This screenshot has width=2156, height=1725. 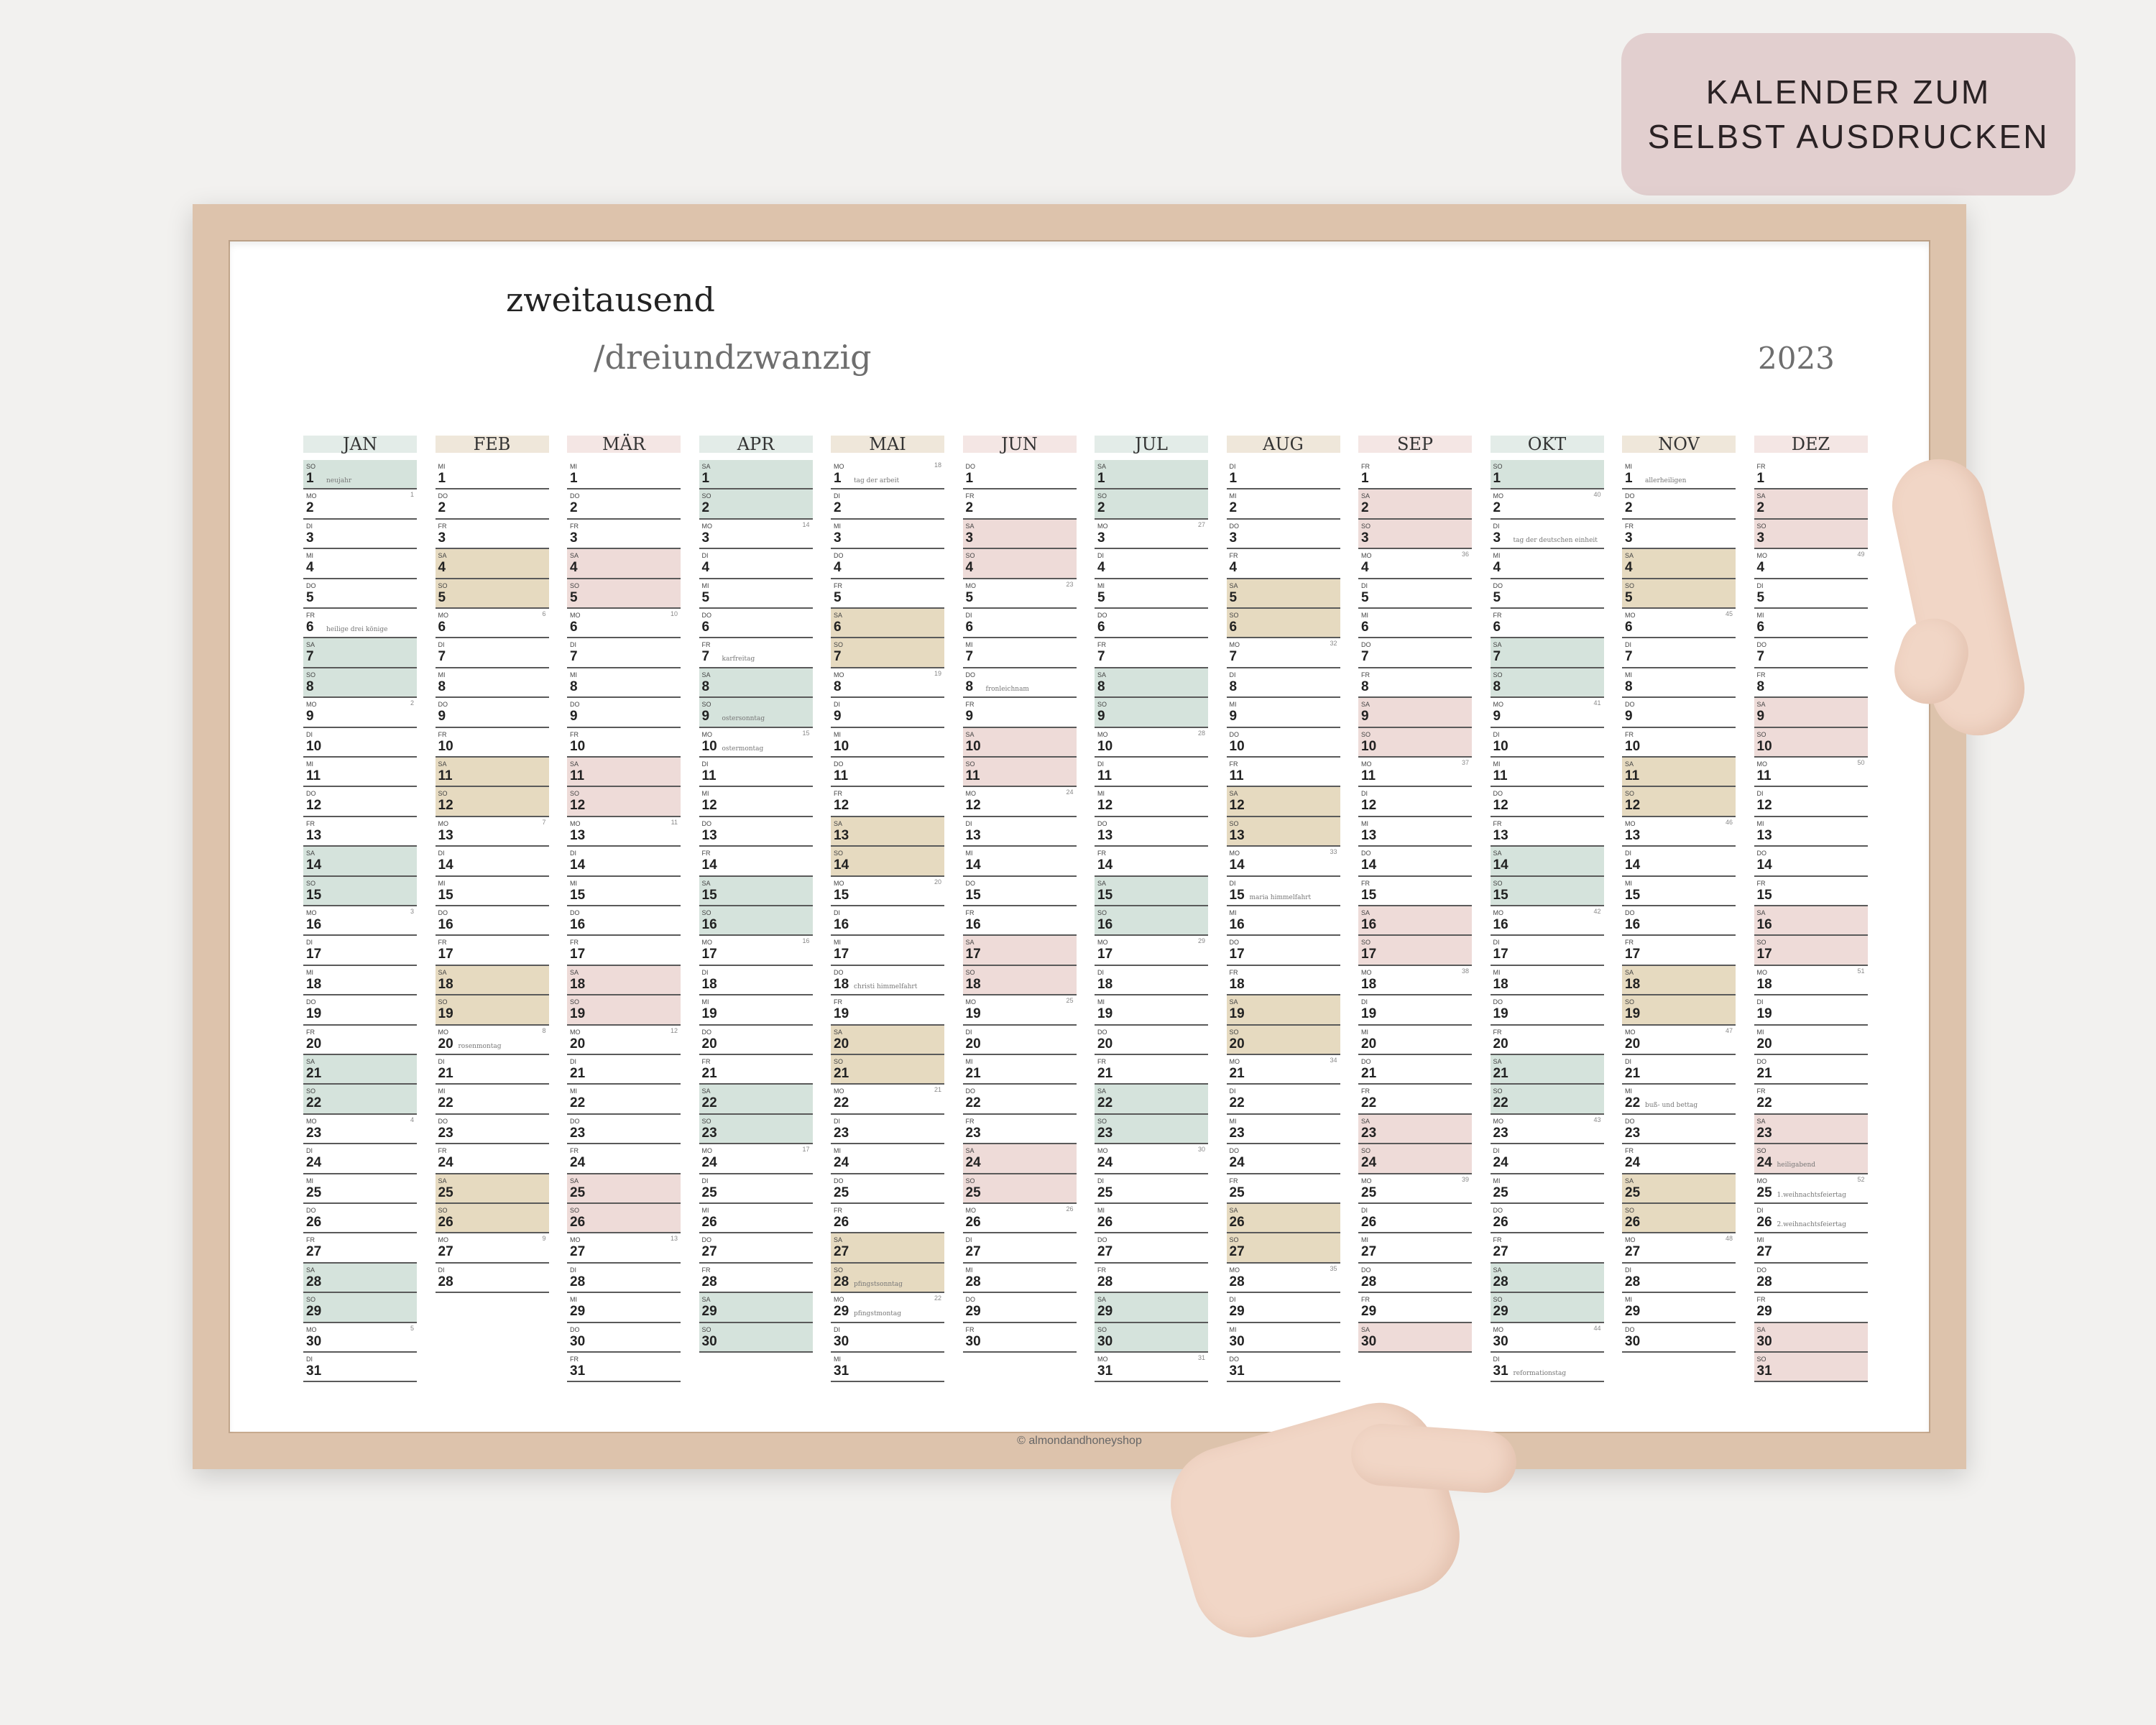 I want to click on day-row: SA 13, so click(x=887, y=831).